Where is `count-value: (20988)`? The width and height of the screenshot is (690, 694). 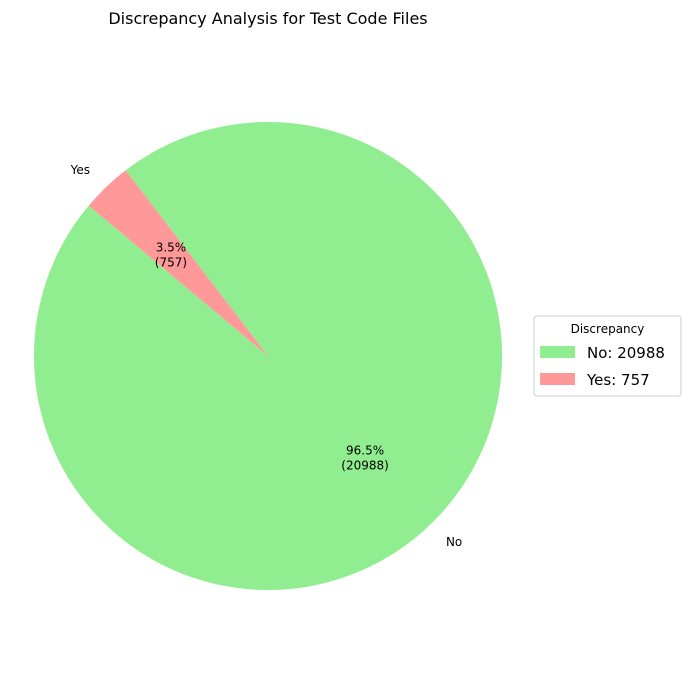
count-value: (20988) is located at coordinates (365, 465).